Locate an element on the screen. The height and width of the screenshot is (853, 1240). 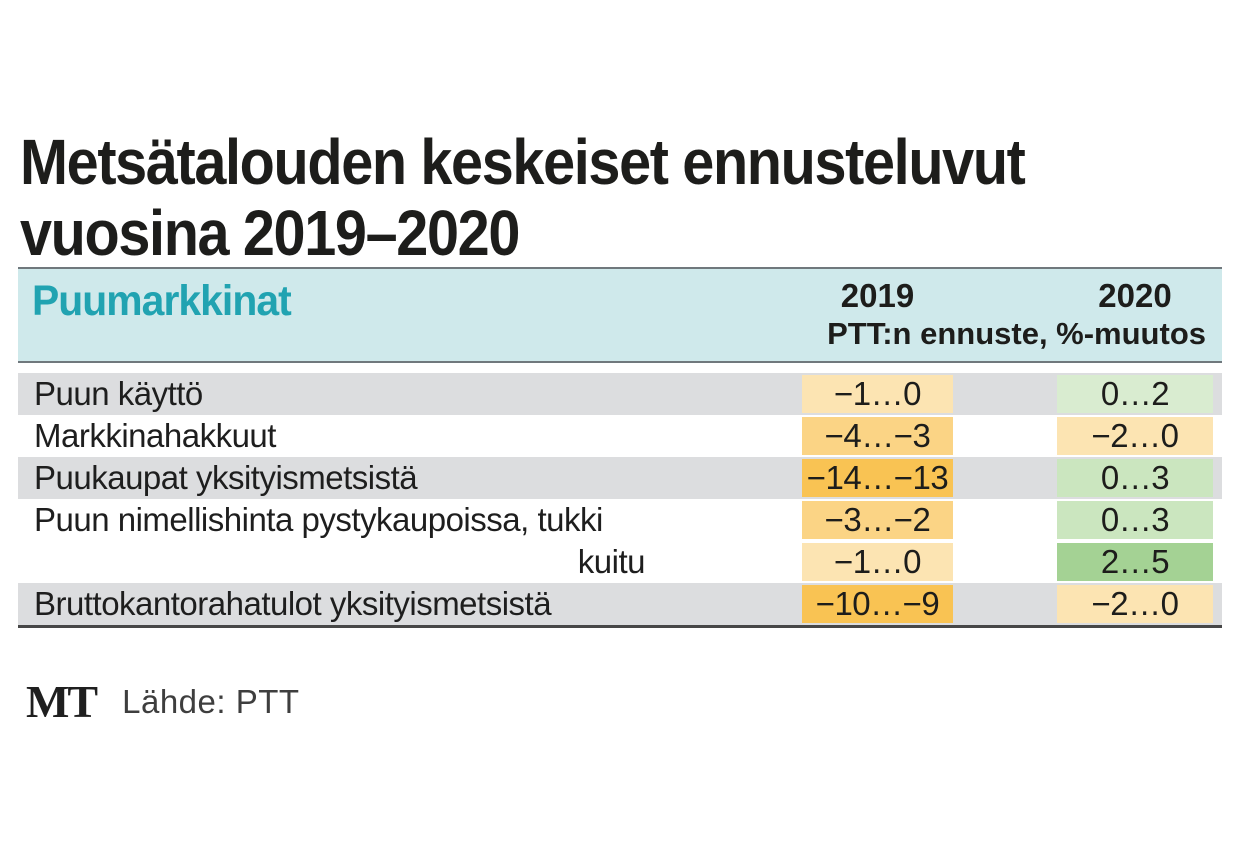
footer: MT Lähde: PTT is located at coordinates (163, 702).